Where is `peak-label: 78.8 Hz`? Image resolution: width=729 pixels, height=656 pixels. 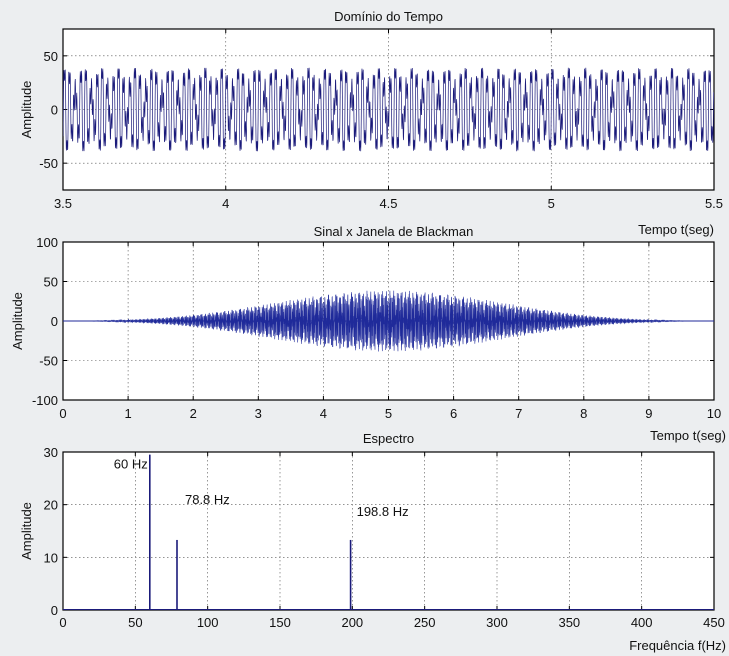
peak-label: 78.8 Hz is located at coordinates (207, 499).